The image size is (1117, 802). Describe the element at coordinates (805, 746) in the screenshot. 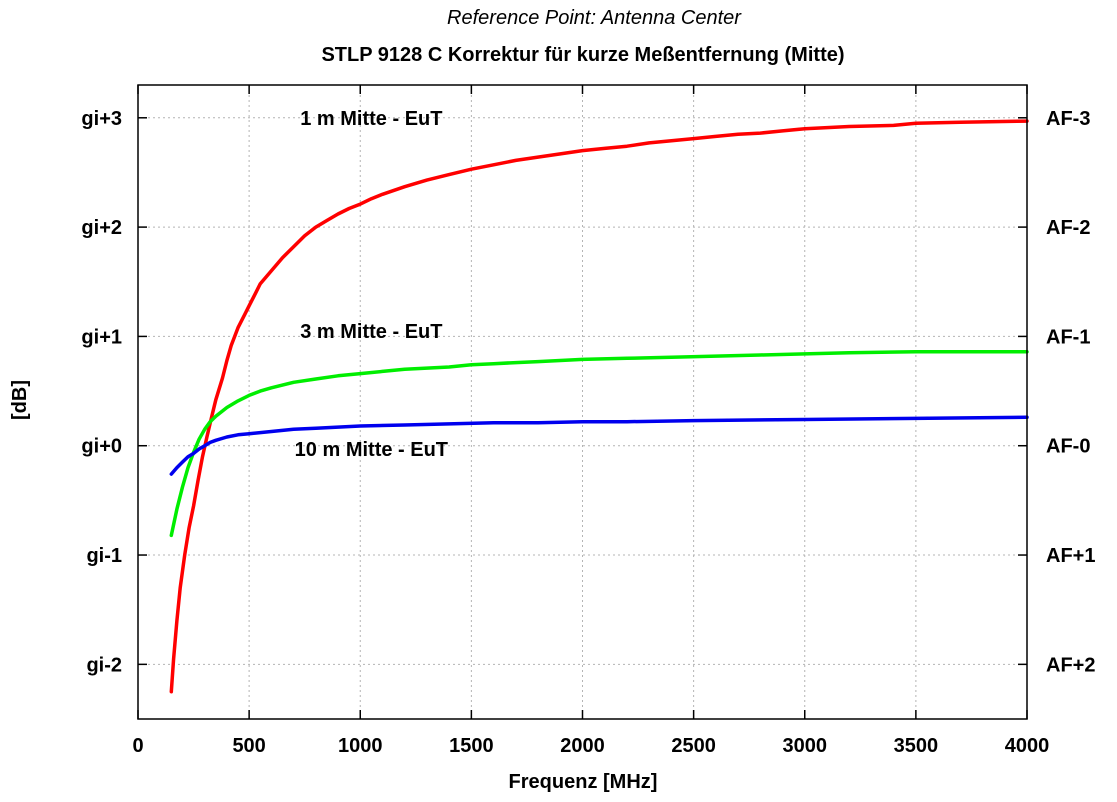

I see `x-tick-label: 3000` at that location.